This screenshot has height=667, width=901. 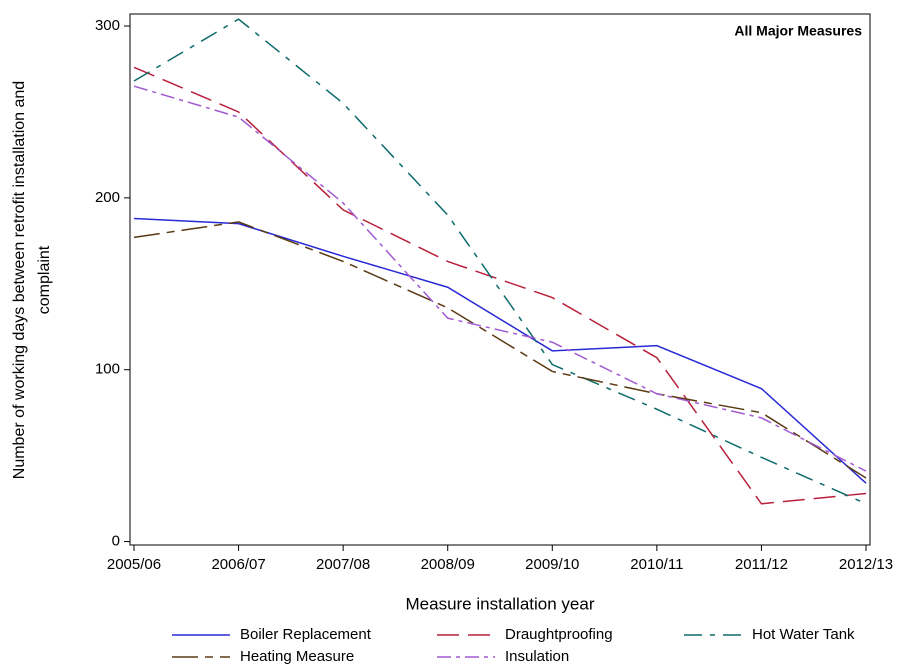 I want to click on x-tick-label: 2007/08, so click(x=343, y=564).